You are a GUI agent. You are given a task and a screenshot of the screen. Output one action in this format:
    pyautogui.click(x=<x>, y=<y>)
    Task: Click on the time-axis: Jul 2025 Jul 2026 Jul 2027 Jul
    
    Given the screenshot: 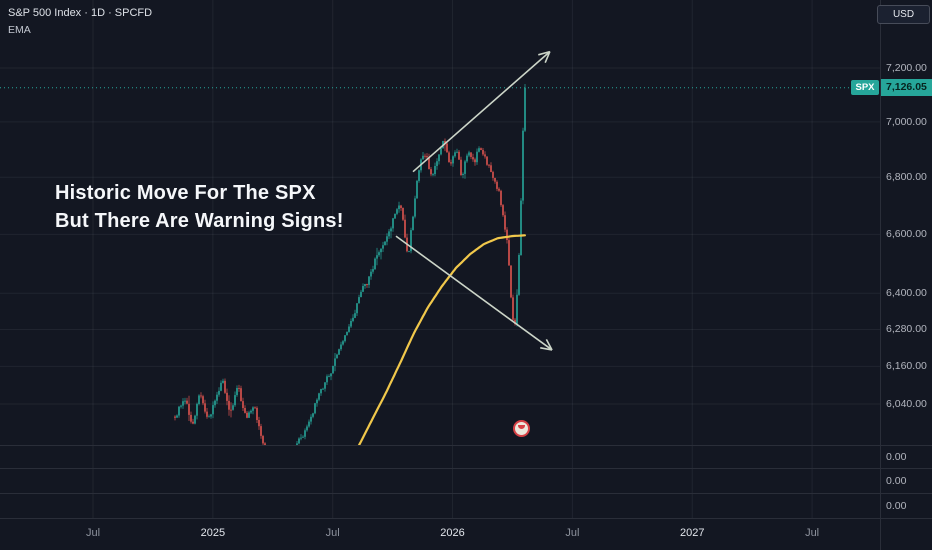 What is the action you would take?
    pyautogui.click(x=466, y=534)
    